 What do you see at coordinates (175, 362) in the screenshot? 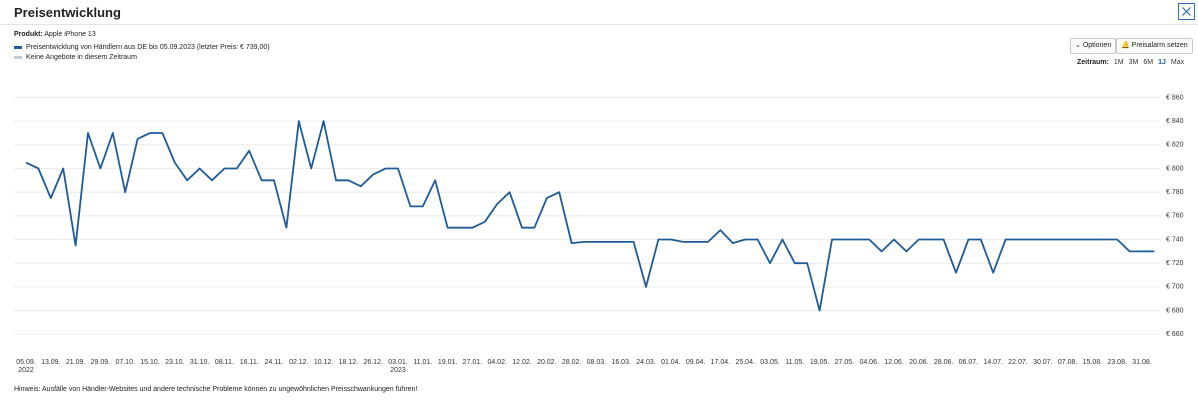
I see `x-tick-label: 23.10.` at bounding box center [175, 362].